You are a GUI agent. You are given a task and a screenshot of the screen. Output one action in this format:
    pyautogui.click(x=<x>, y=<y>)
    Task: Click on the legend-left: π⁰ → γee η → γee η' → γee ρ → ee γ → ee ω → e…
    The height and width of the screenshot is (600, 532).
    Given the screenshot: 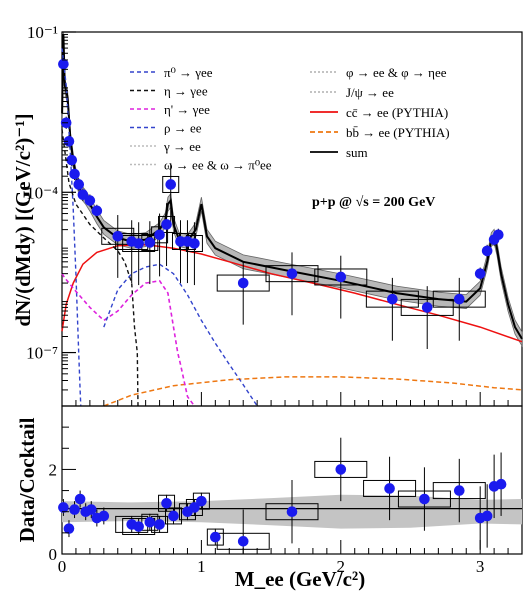 What is the action you would take?
    pyautogui.click(x=201, y=119)
    